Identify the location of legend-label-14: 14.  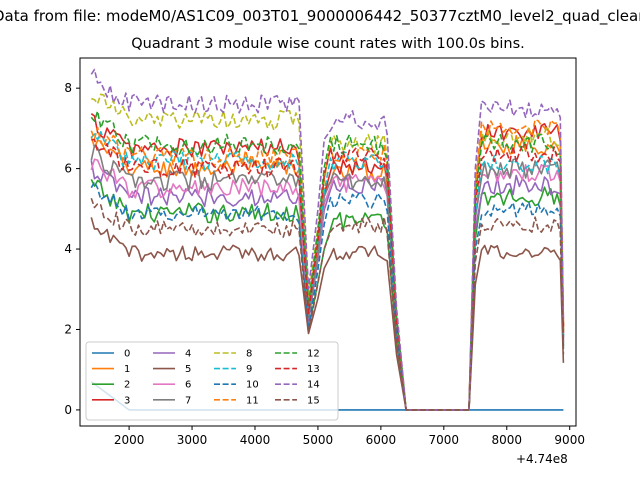
(313, 385).